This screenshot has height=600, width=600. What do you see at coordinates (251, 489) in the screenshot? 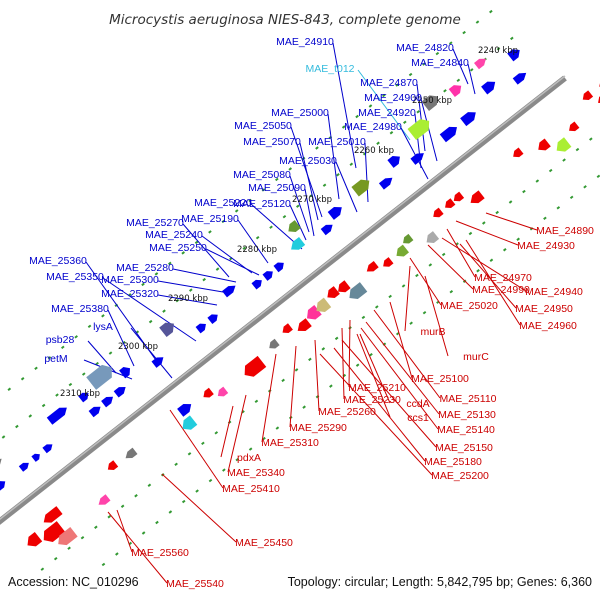
I see `gene-label: MAE_25410` at bounding box center [251, 489].